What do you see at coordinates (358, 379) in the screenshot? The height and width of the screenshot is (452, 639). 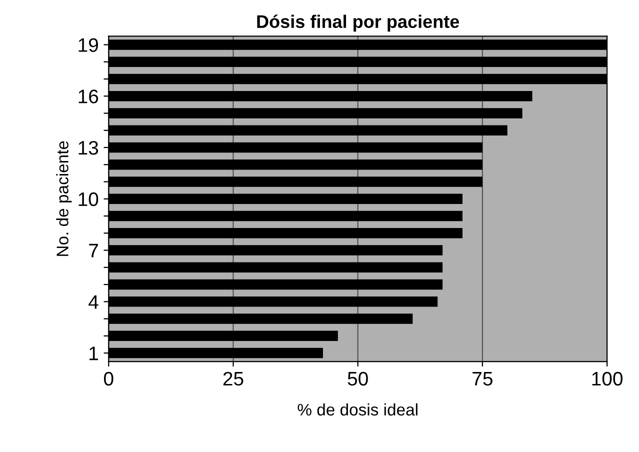 I see `x-tick-label: 50` at bounding box center [358, 379].